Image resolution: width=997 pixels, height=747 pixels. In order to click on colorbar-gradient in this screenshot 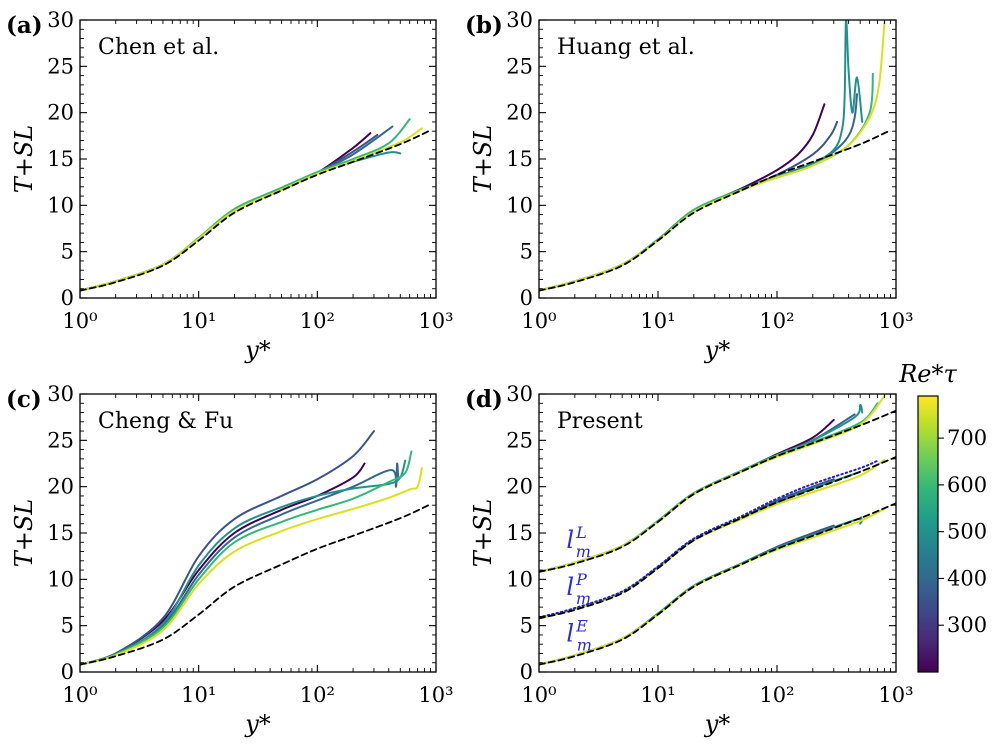, I will do `click(928, 534)`.